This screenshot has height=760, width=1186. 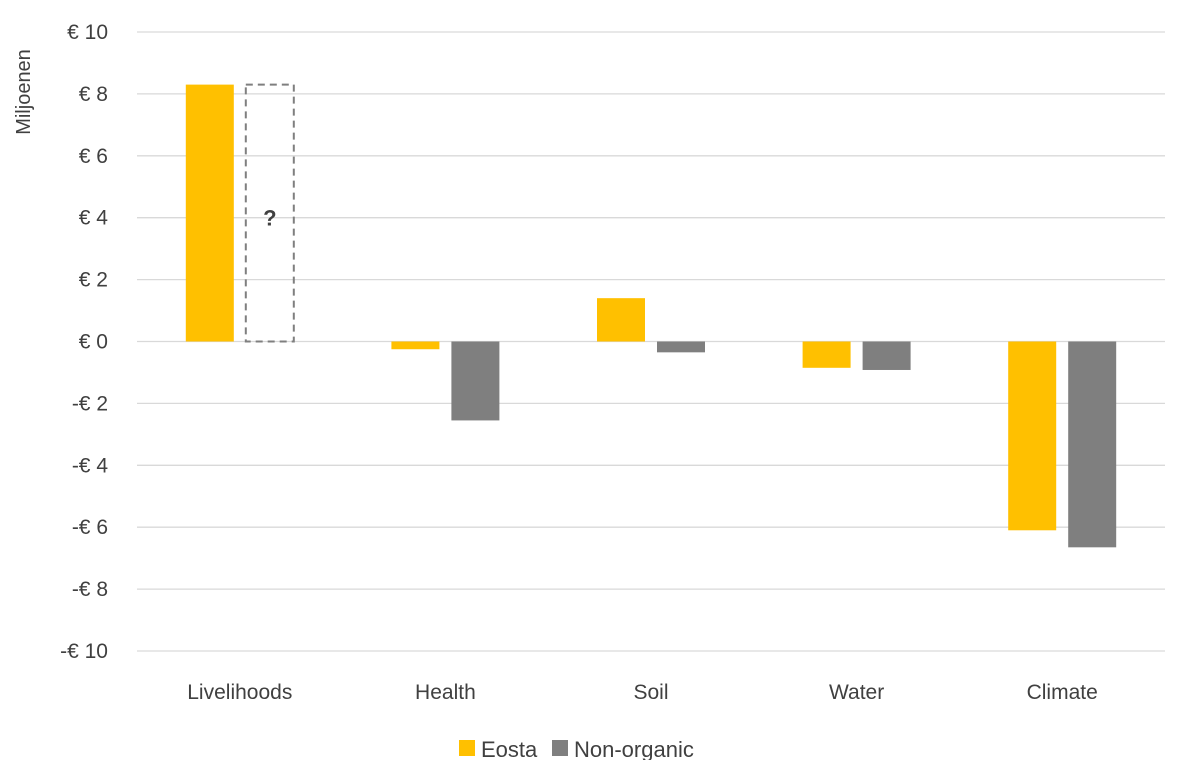 I want to click on y-axis-label: Miljoenen, so click(x=24, y=92).